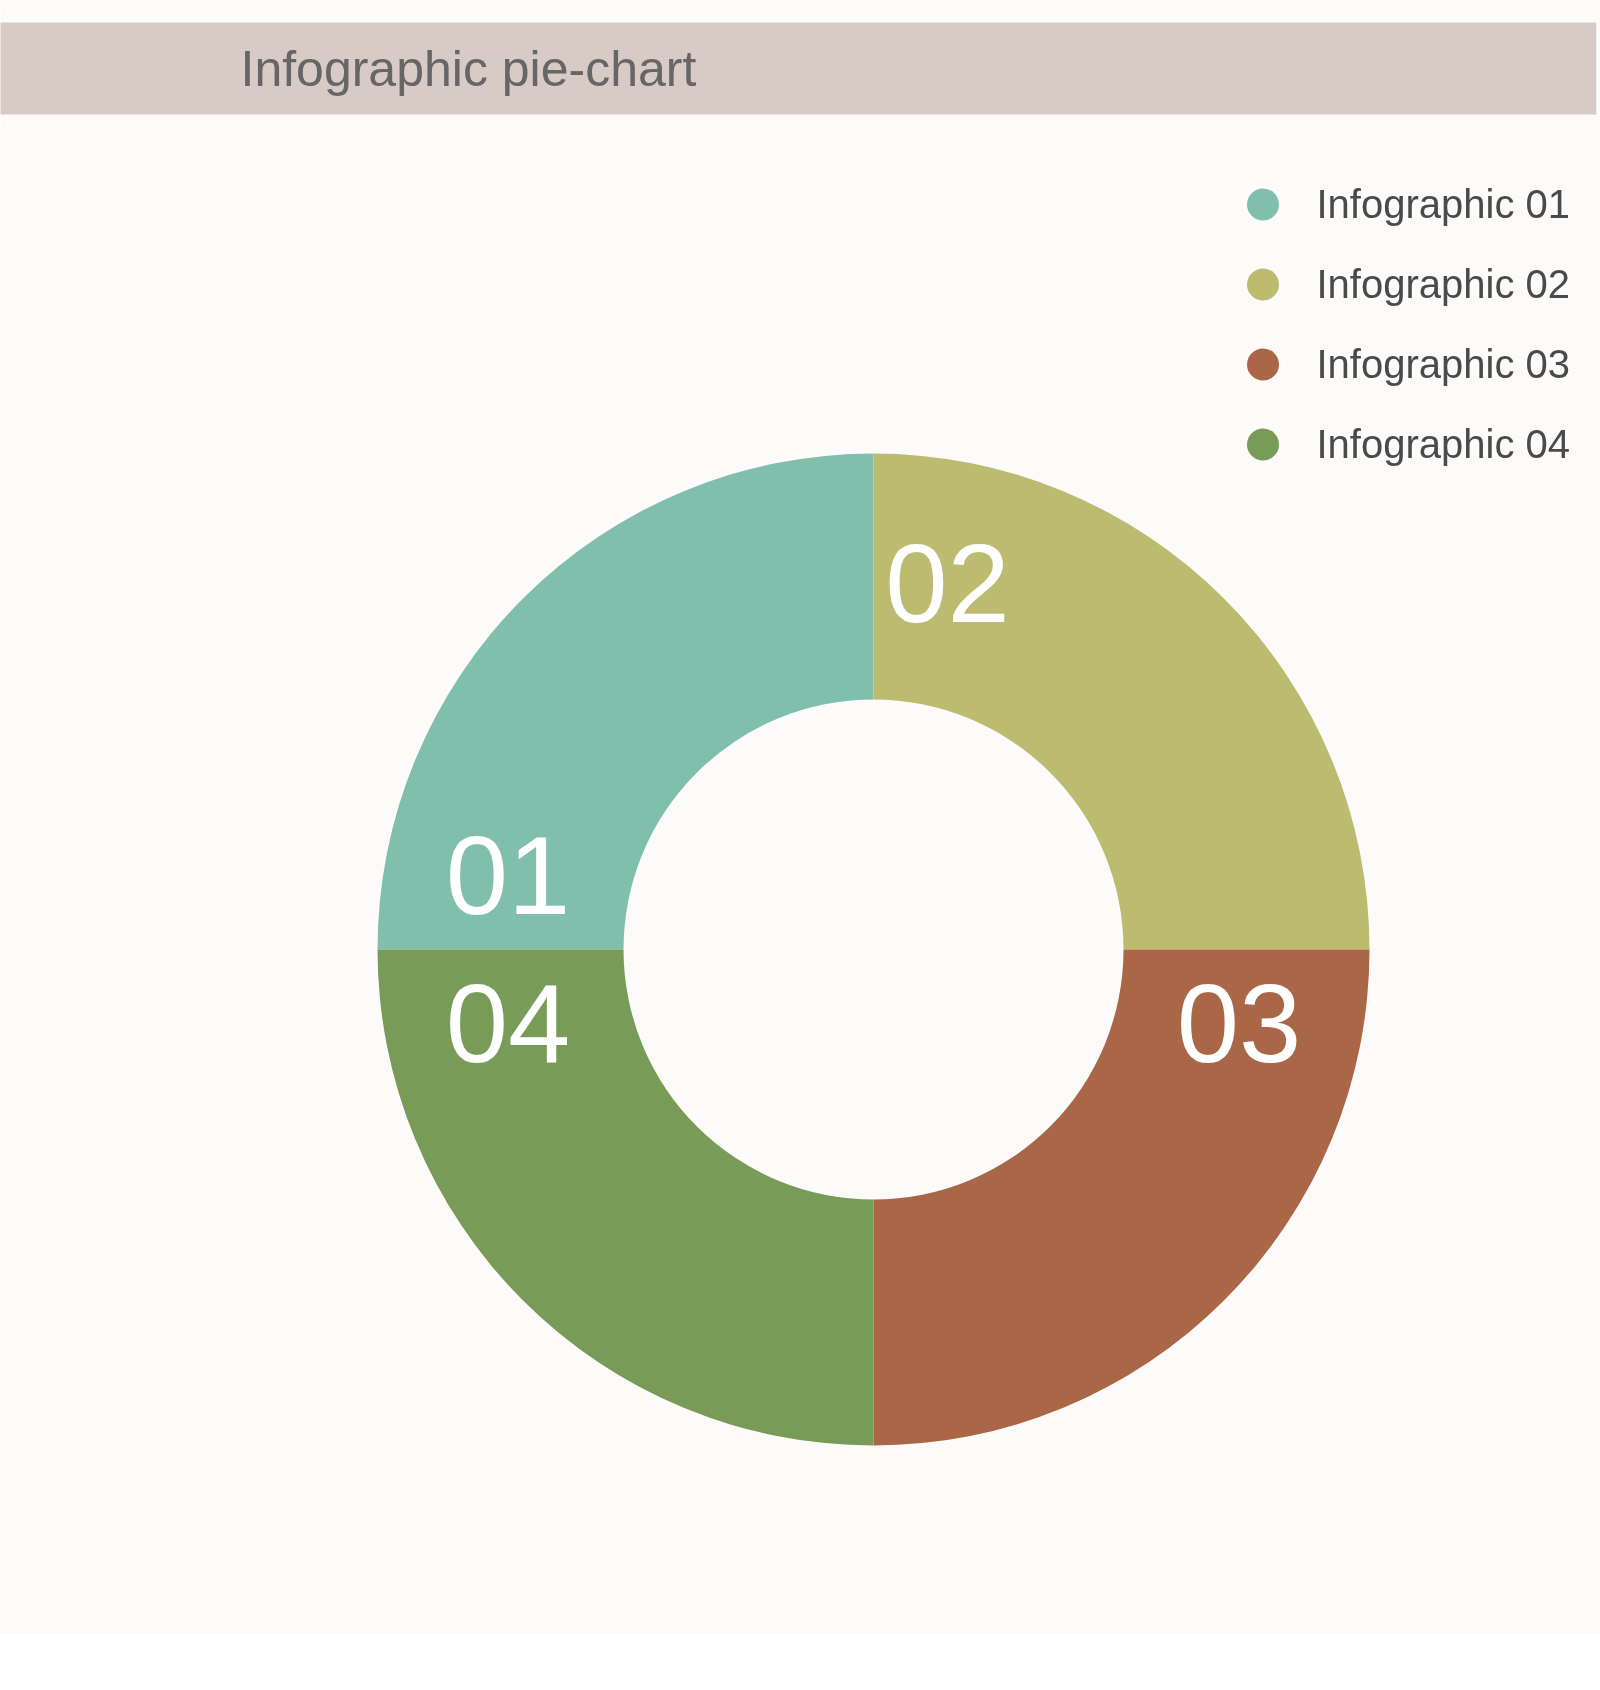  I want to click on text: 03, so click(1239, 1024).